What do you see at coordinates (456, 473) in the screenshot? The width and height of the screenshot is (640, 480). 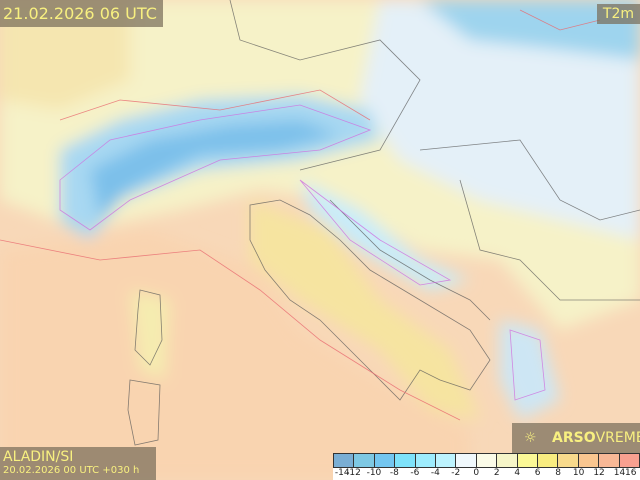 I see `legend-tick: -2` at bounding box center [456, 473].